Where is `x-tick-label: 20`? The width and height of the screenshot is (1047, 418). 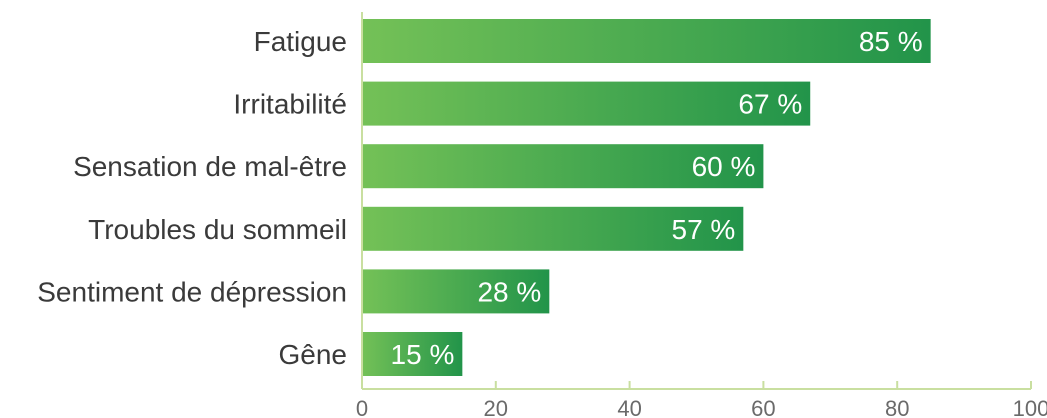 x-tick-label: 20 is located at coordinates (496, 407).